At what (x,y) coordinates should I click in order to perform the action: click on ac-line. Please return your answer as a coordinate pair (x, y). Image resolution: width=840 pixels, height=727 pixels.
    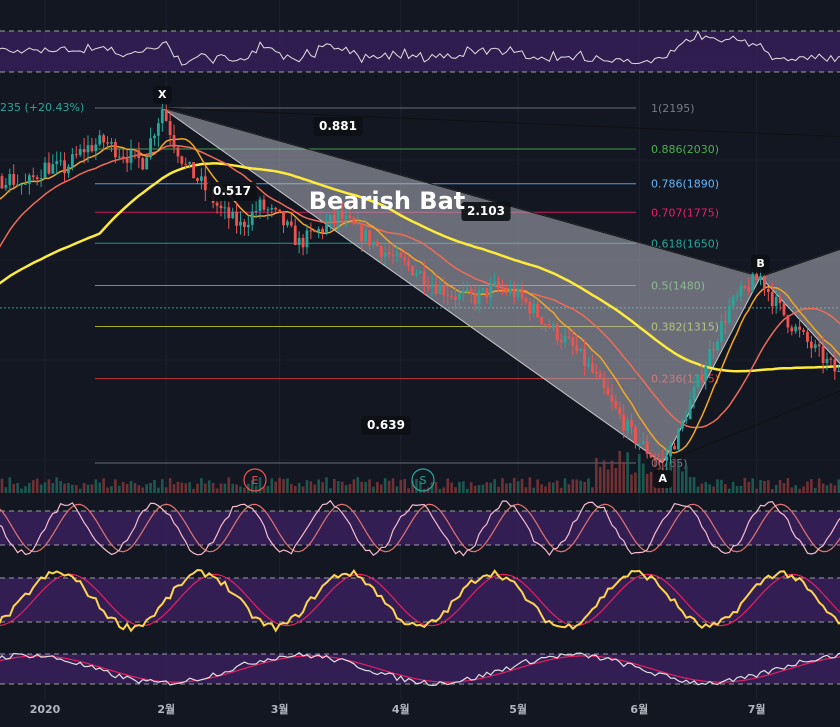
    Looking at the image, I should click on (751, 427).